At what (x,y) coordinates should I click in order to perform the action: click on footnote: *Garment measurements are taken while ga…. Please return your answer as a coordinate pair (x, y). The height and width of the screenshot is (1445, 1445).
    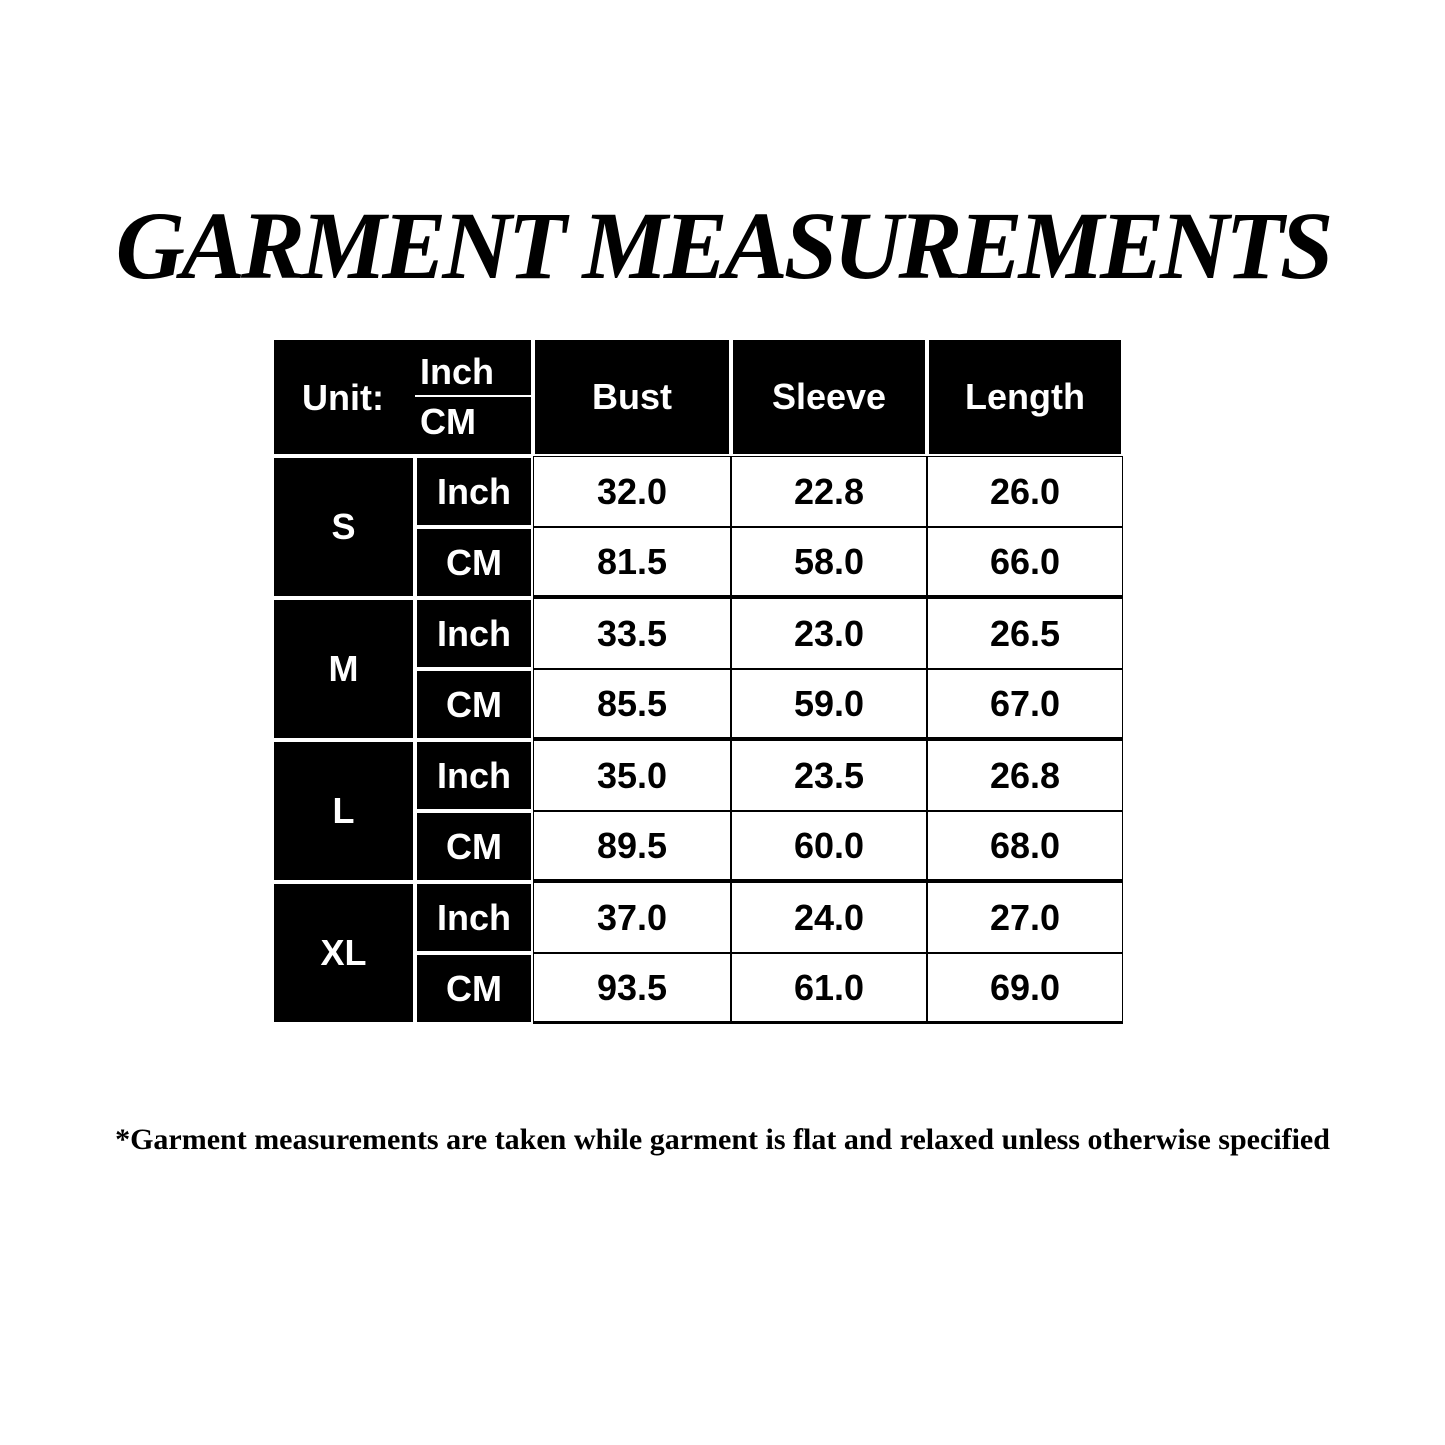
    Looking at the image, I should click on (722, 1139).